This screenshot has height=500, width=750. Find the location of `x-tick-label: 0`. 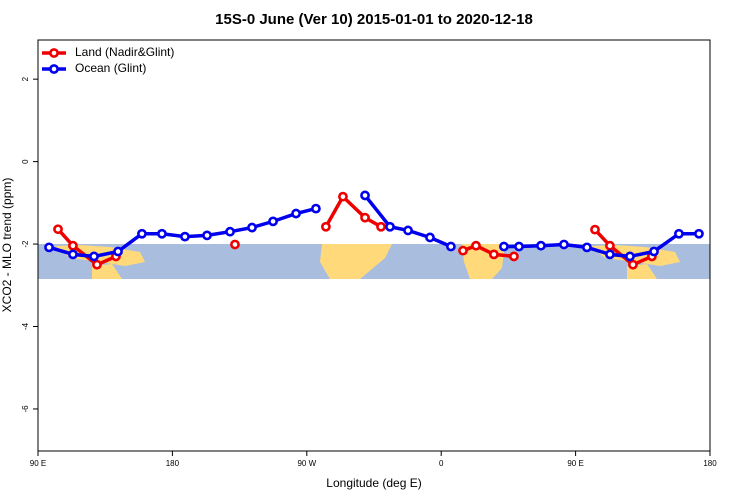

x-tick-label: 0 is located at coordinates (441, 463).